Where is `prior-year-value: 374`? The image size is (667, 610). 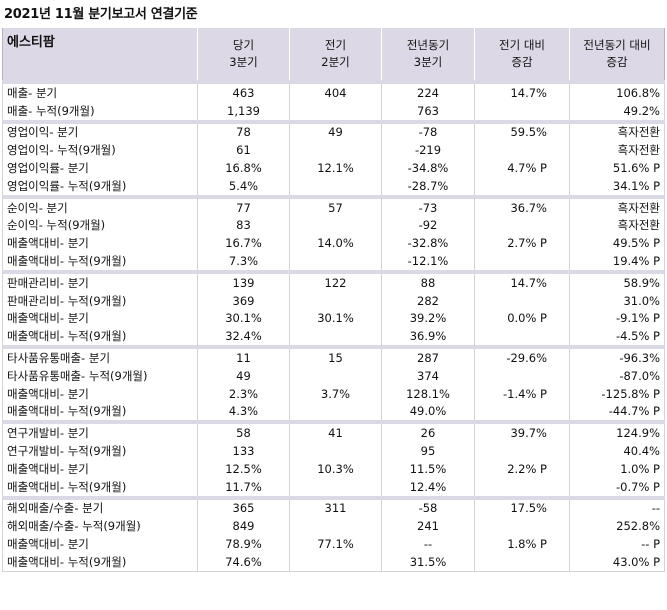 prior-year-value: 374 is located at coordinates (428, 375).